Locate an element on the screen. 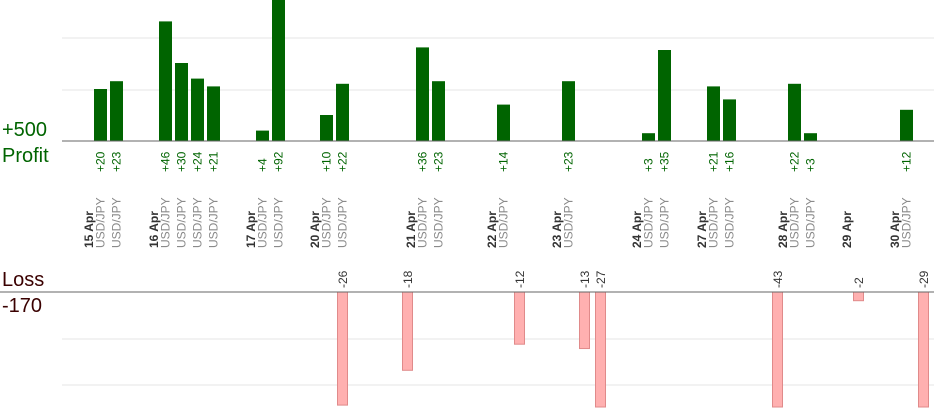  profit-axis-title: Profit is located at coordinates (25, 156).